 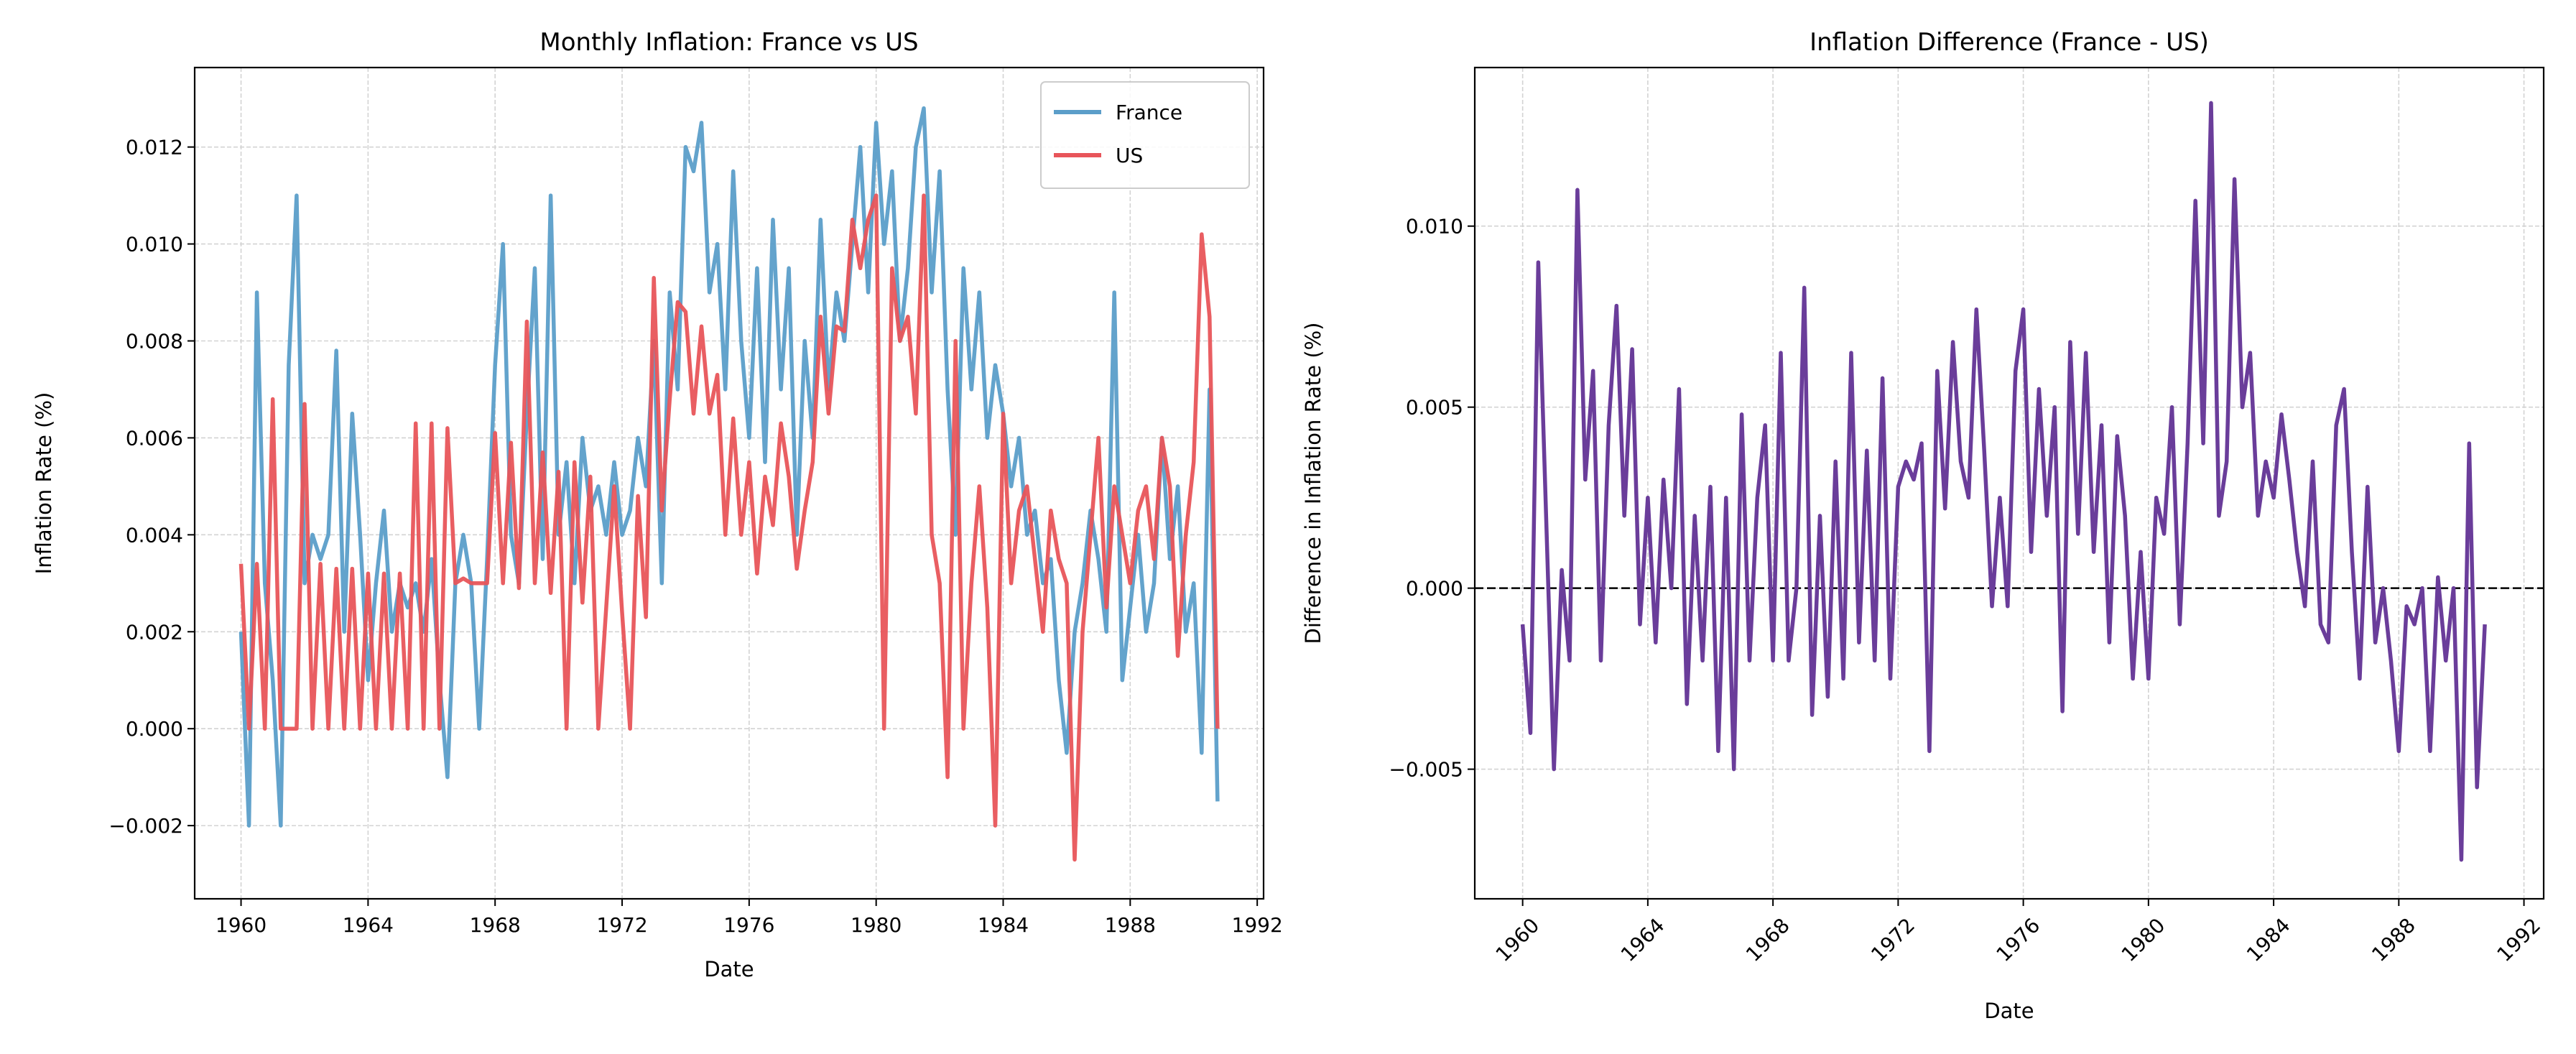 What do you see at coordinates (44, 483) in the screenshot?
I see `y-axis-label: Inflation Rate (%)` at bounding box center [44, 483].